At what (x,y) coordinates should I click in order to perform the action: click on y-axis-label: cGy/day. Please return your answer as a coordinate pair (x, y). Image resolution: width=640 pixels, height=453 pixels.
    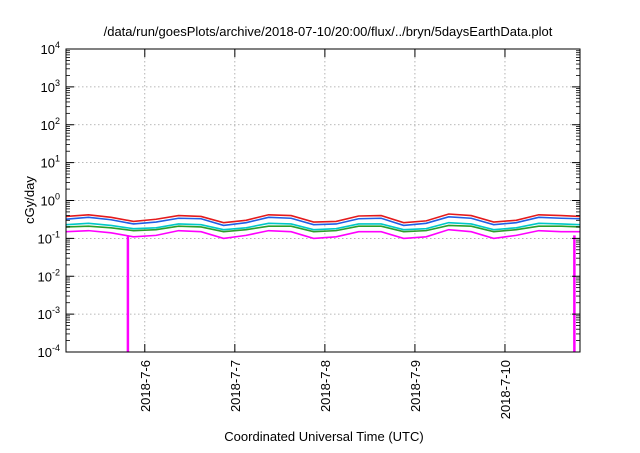
    Looking at the image, I should click on (29, 200).